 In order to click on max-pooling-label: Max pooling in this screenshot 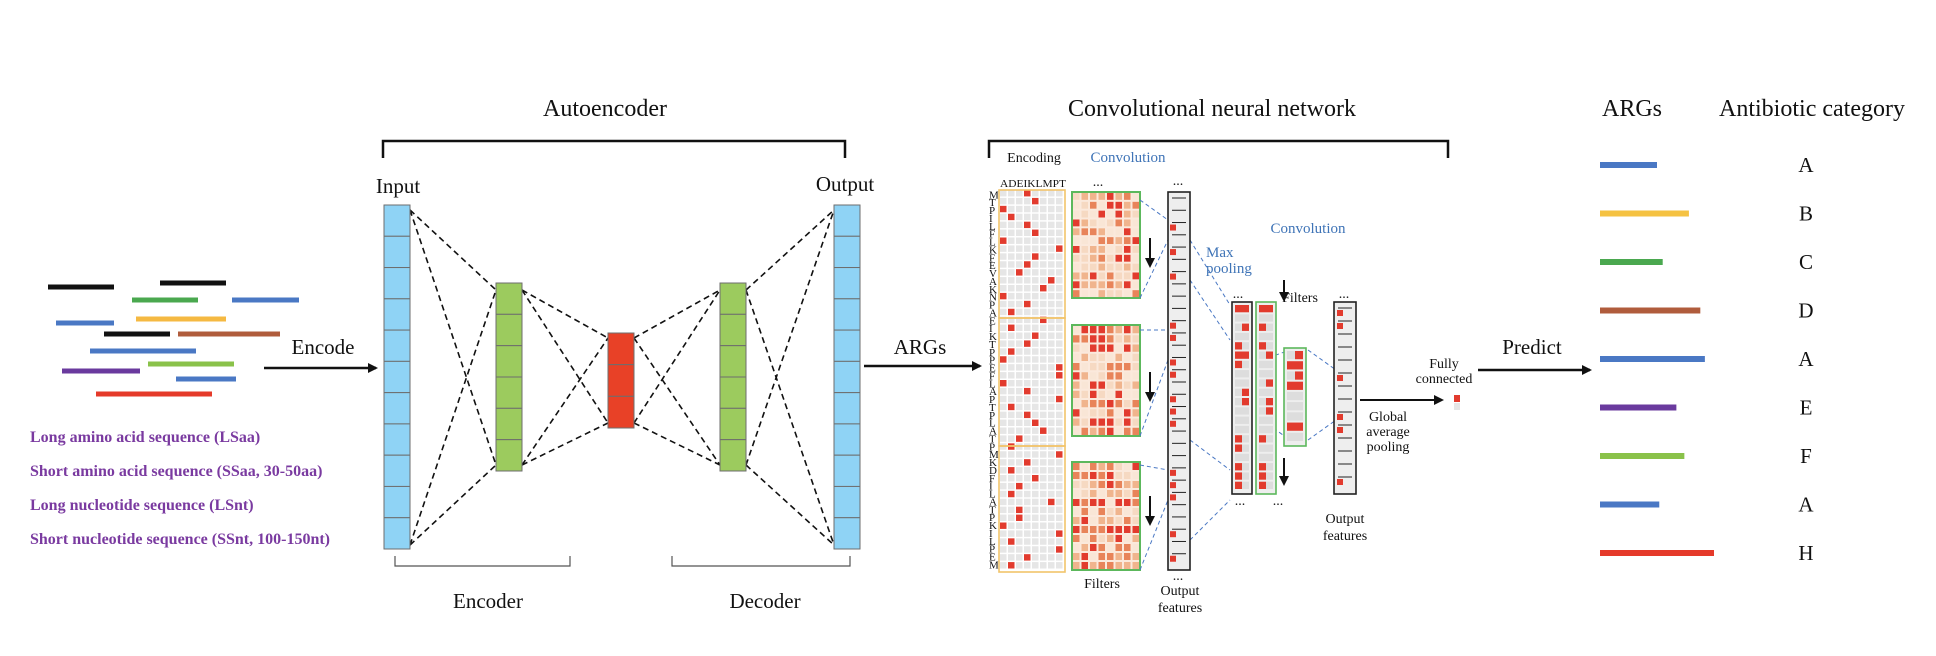, I will do `click(1229, 261)`.